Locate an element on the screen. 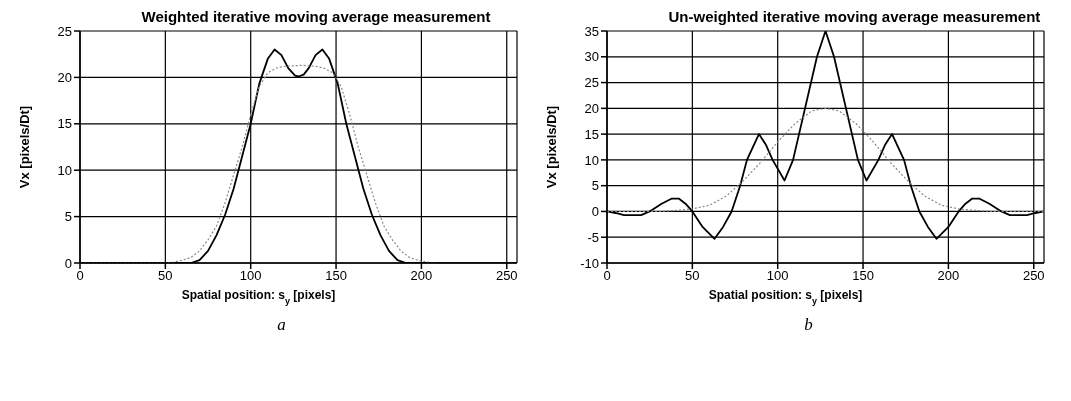  y-tick-label: -10 is located at coordinates (589, 263).